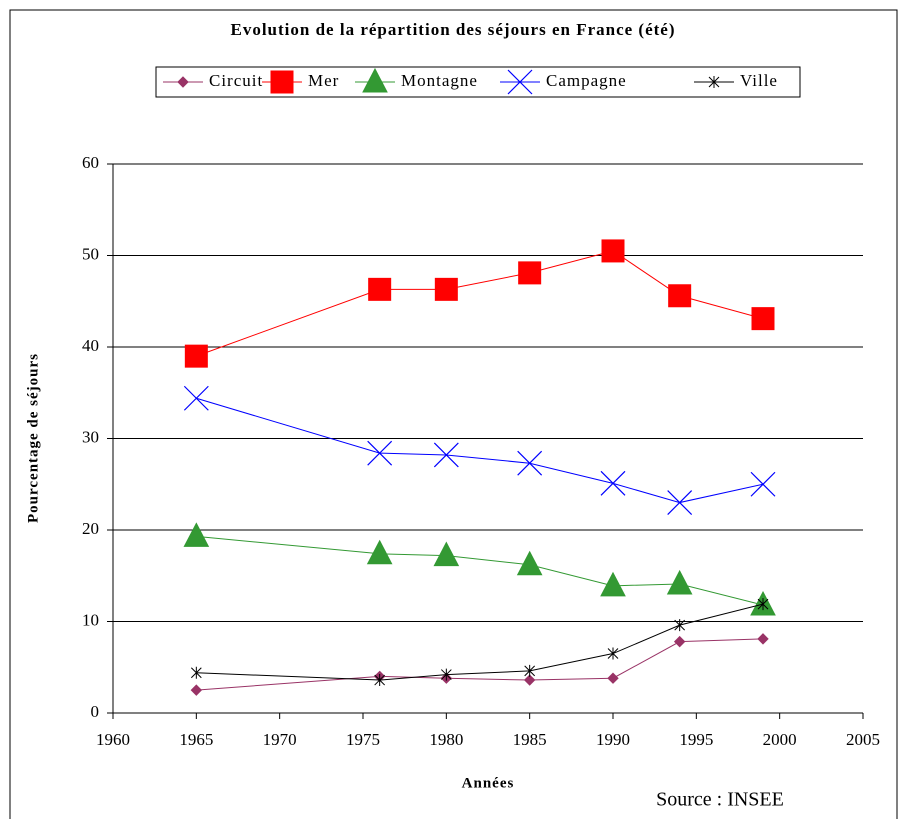  What do you see at coordinates (280, 739) in the screenshot?
I see `x-tick-label: 1970` at bounding box center [280, 739].